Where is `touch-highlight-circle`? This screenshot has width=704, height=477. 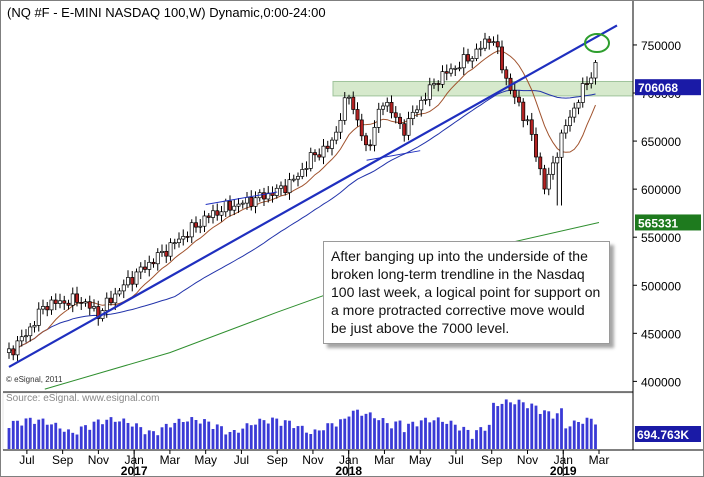
touch-highlight-circle is located at coordinates (597, 43).